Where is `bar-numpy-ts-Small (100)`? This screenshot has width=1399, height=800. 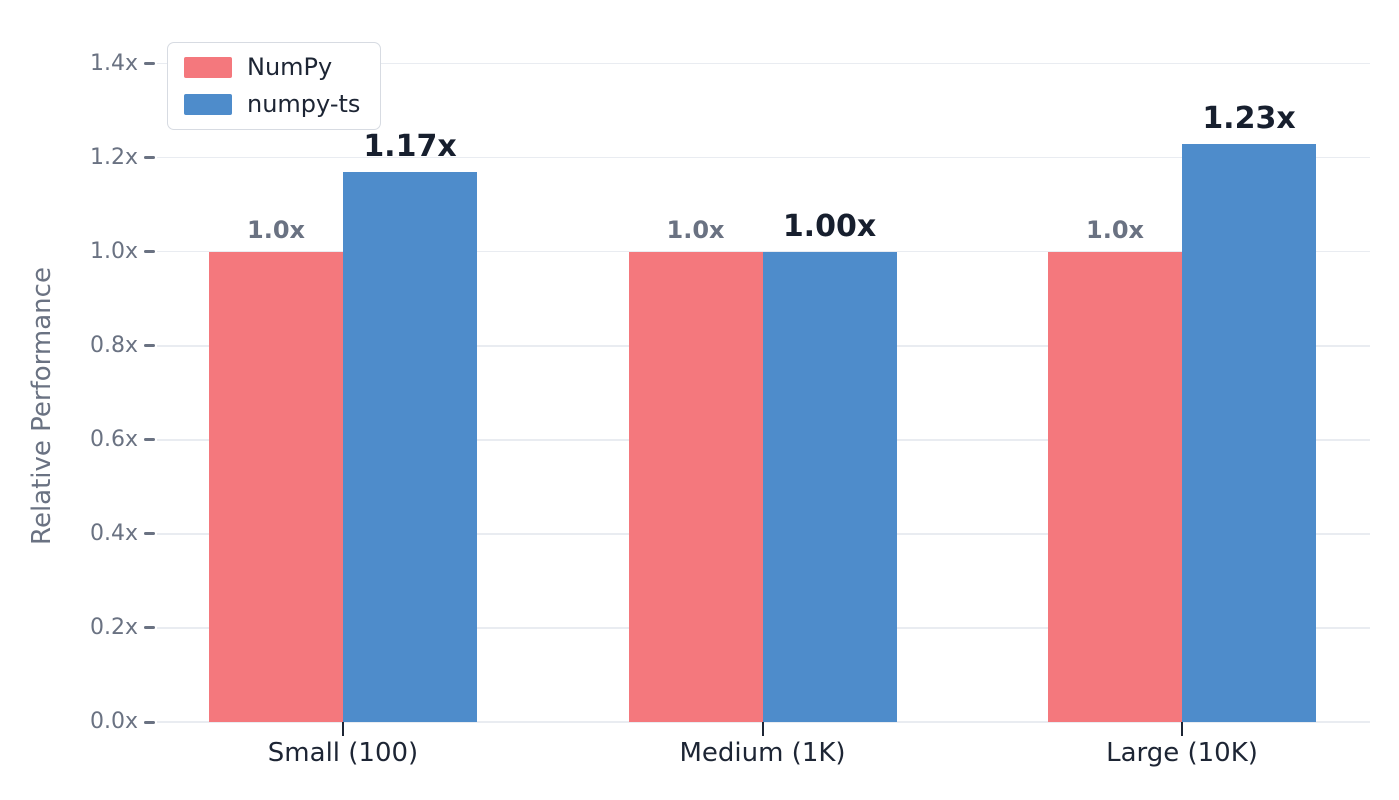
bar-numpy-ts-Small (100) is located at coordinates (410, 446).